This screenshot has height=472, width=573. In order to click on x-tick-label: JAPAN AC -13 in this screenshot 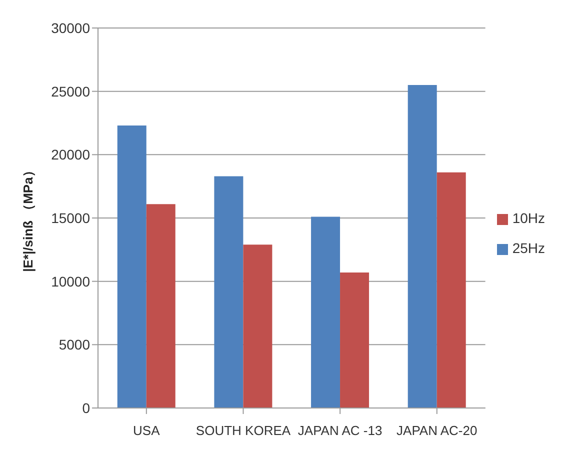, I will do `click(340, 430)`.